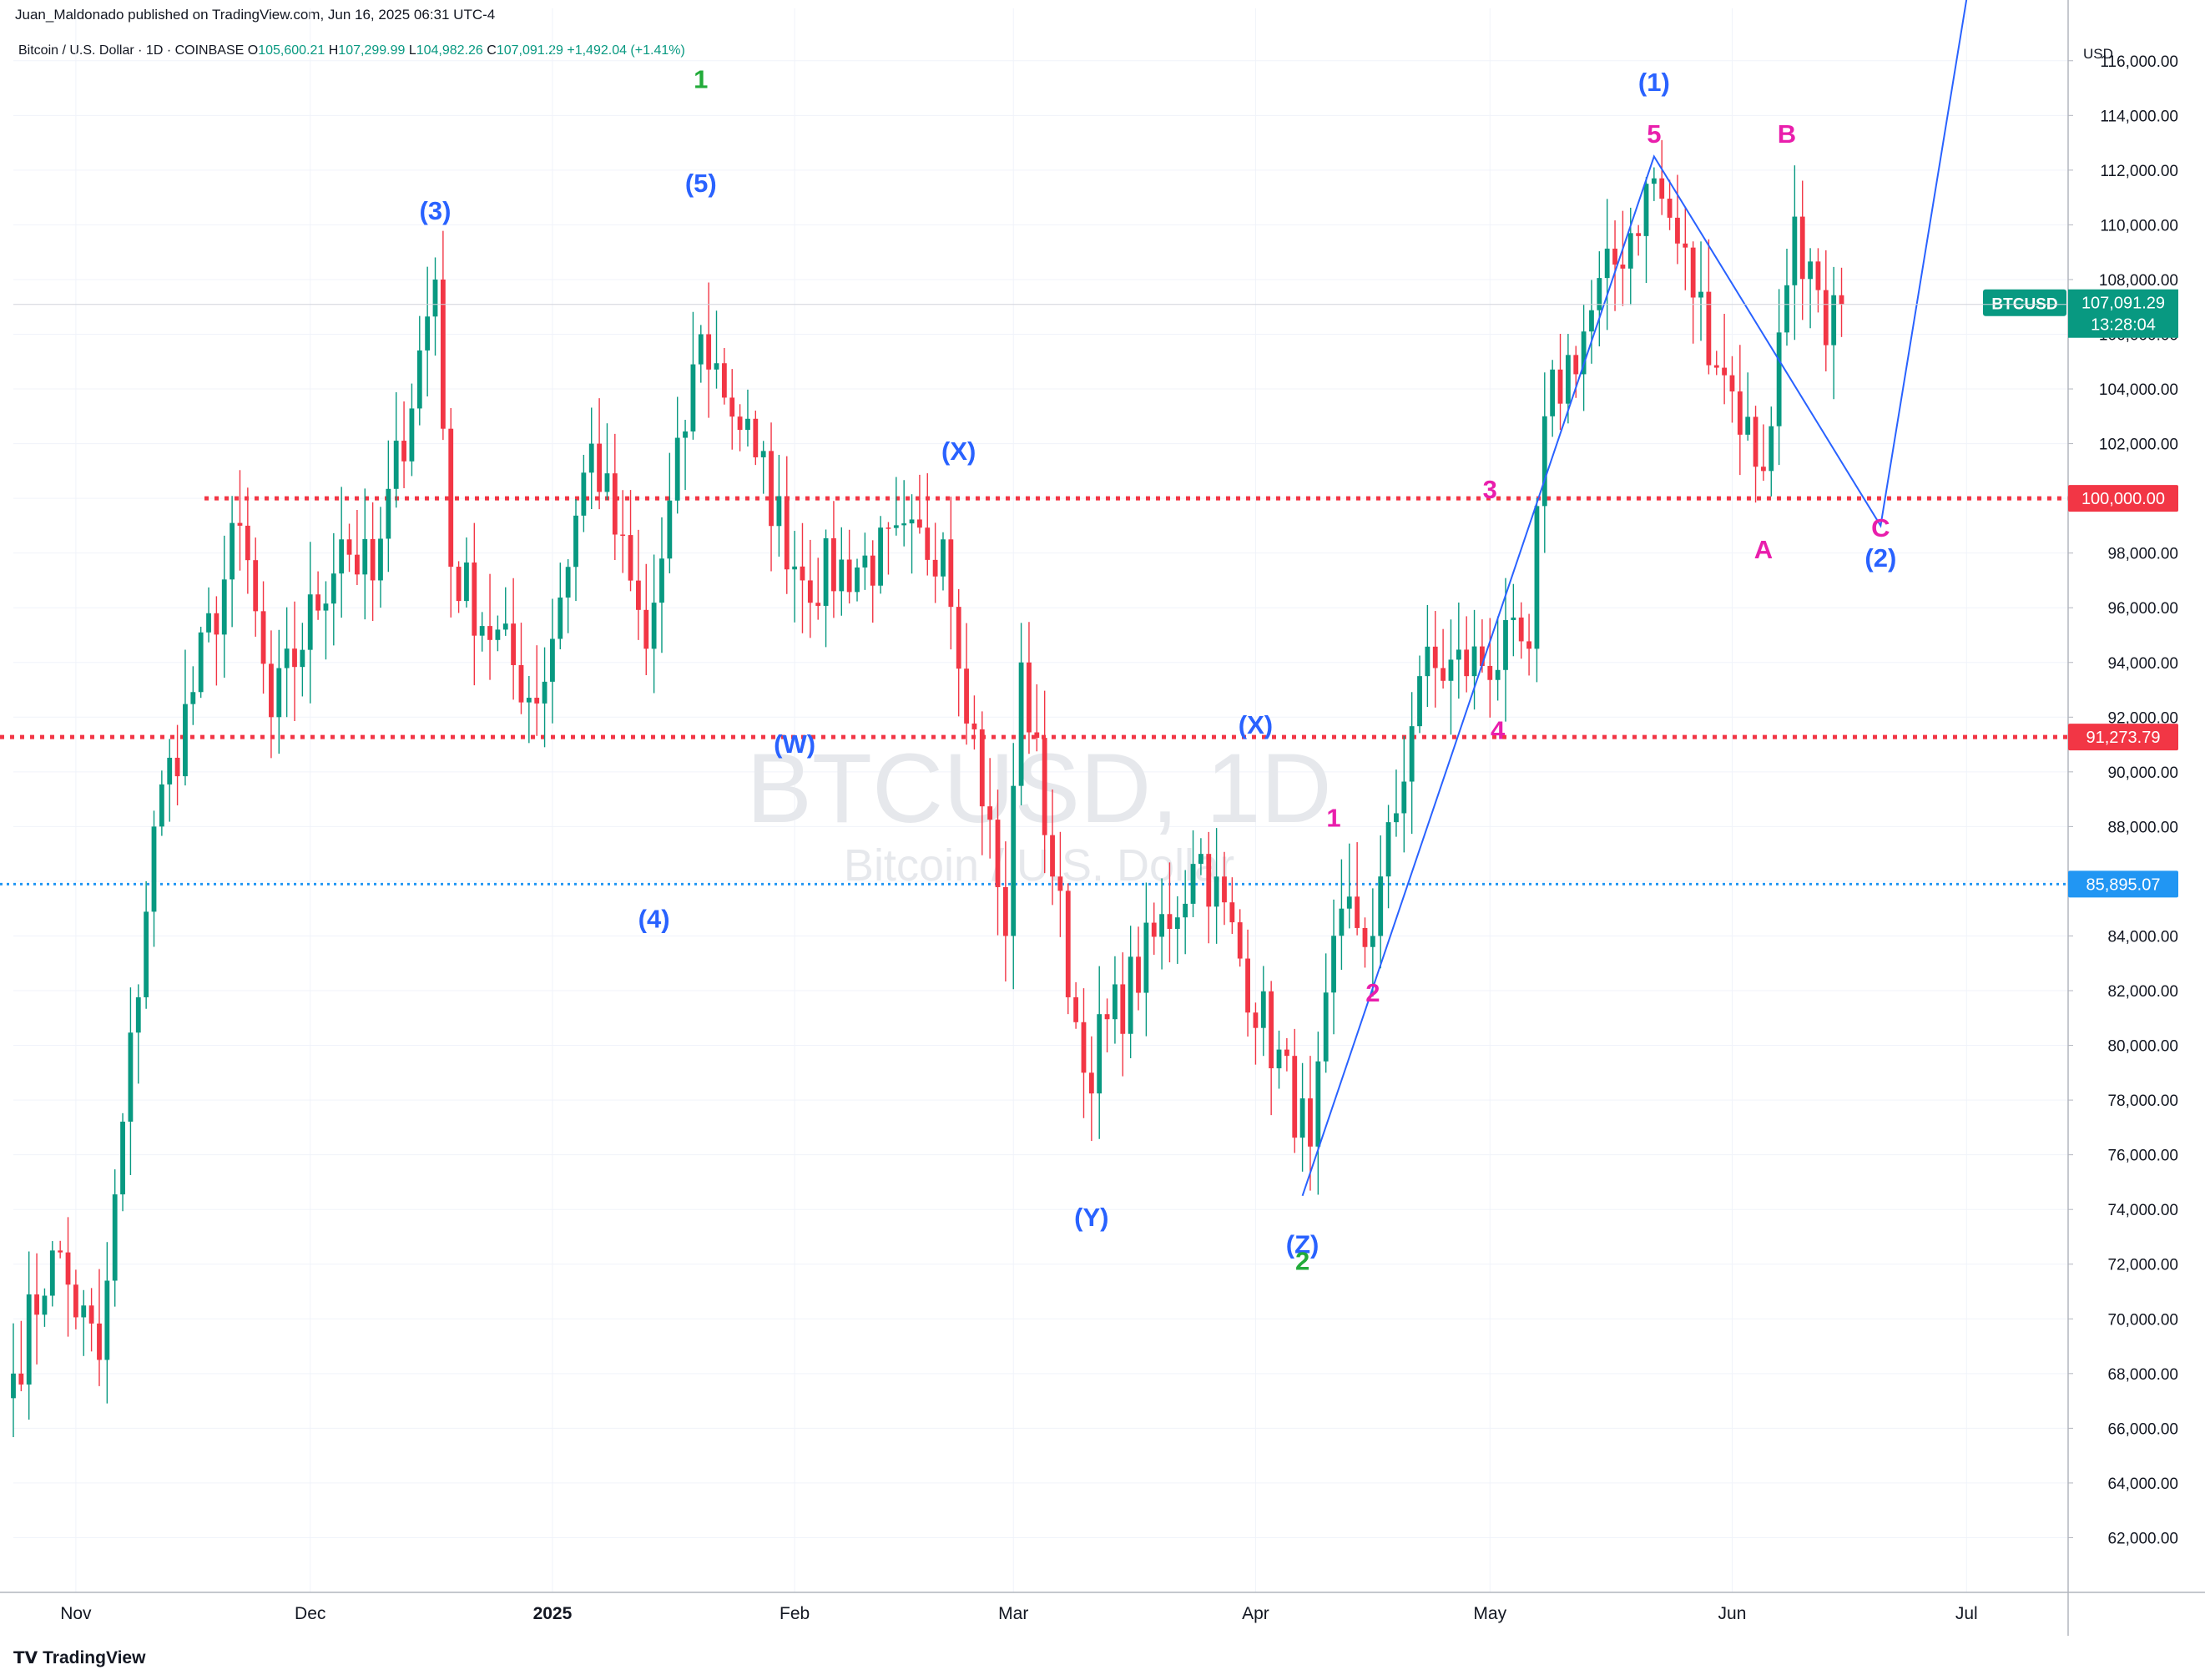 The image size is (2205, 1680). Describe the element at coordinates (372, 50) in the screenshot. I see `ohlc-high: 107,299.99` at that location.